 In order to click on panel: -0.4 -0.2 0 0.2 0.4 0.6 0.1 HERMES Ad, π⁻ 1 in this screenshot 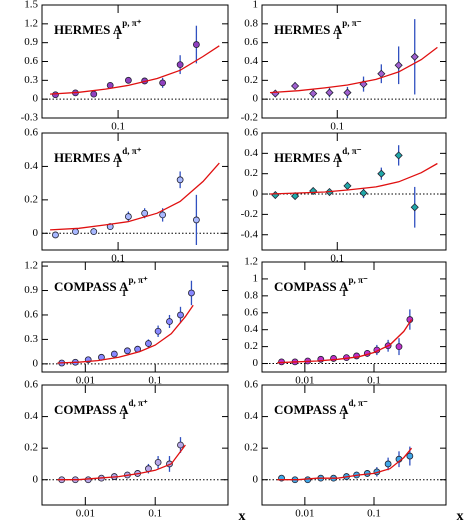, I will do `click(344, 196)`.